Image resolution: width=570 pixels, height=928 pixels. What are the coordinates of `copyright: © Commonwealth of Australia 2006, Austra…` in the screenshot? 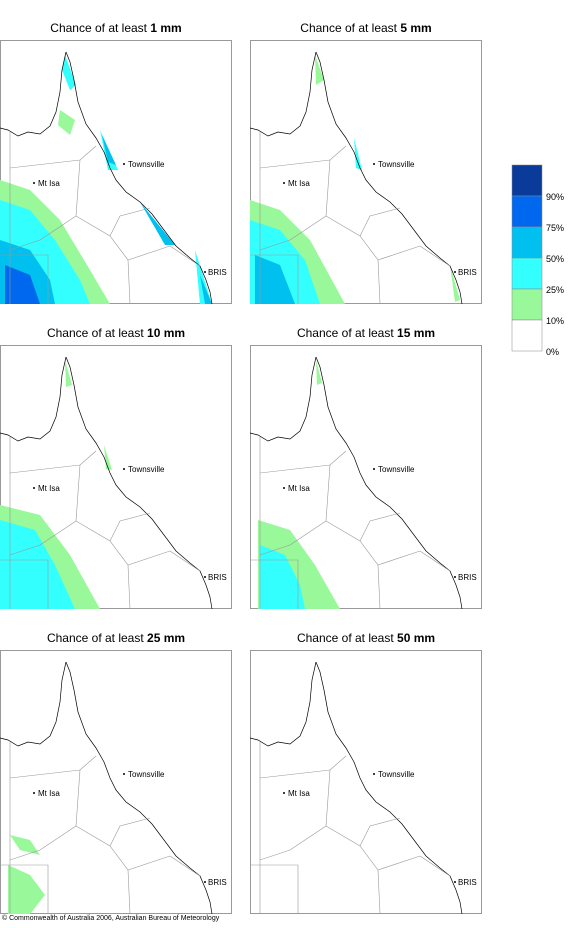 It's located at (111, 918).